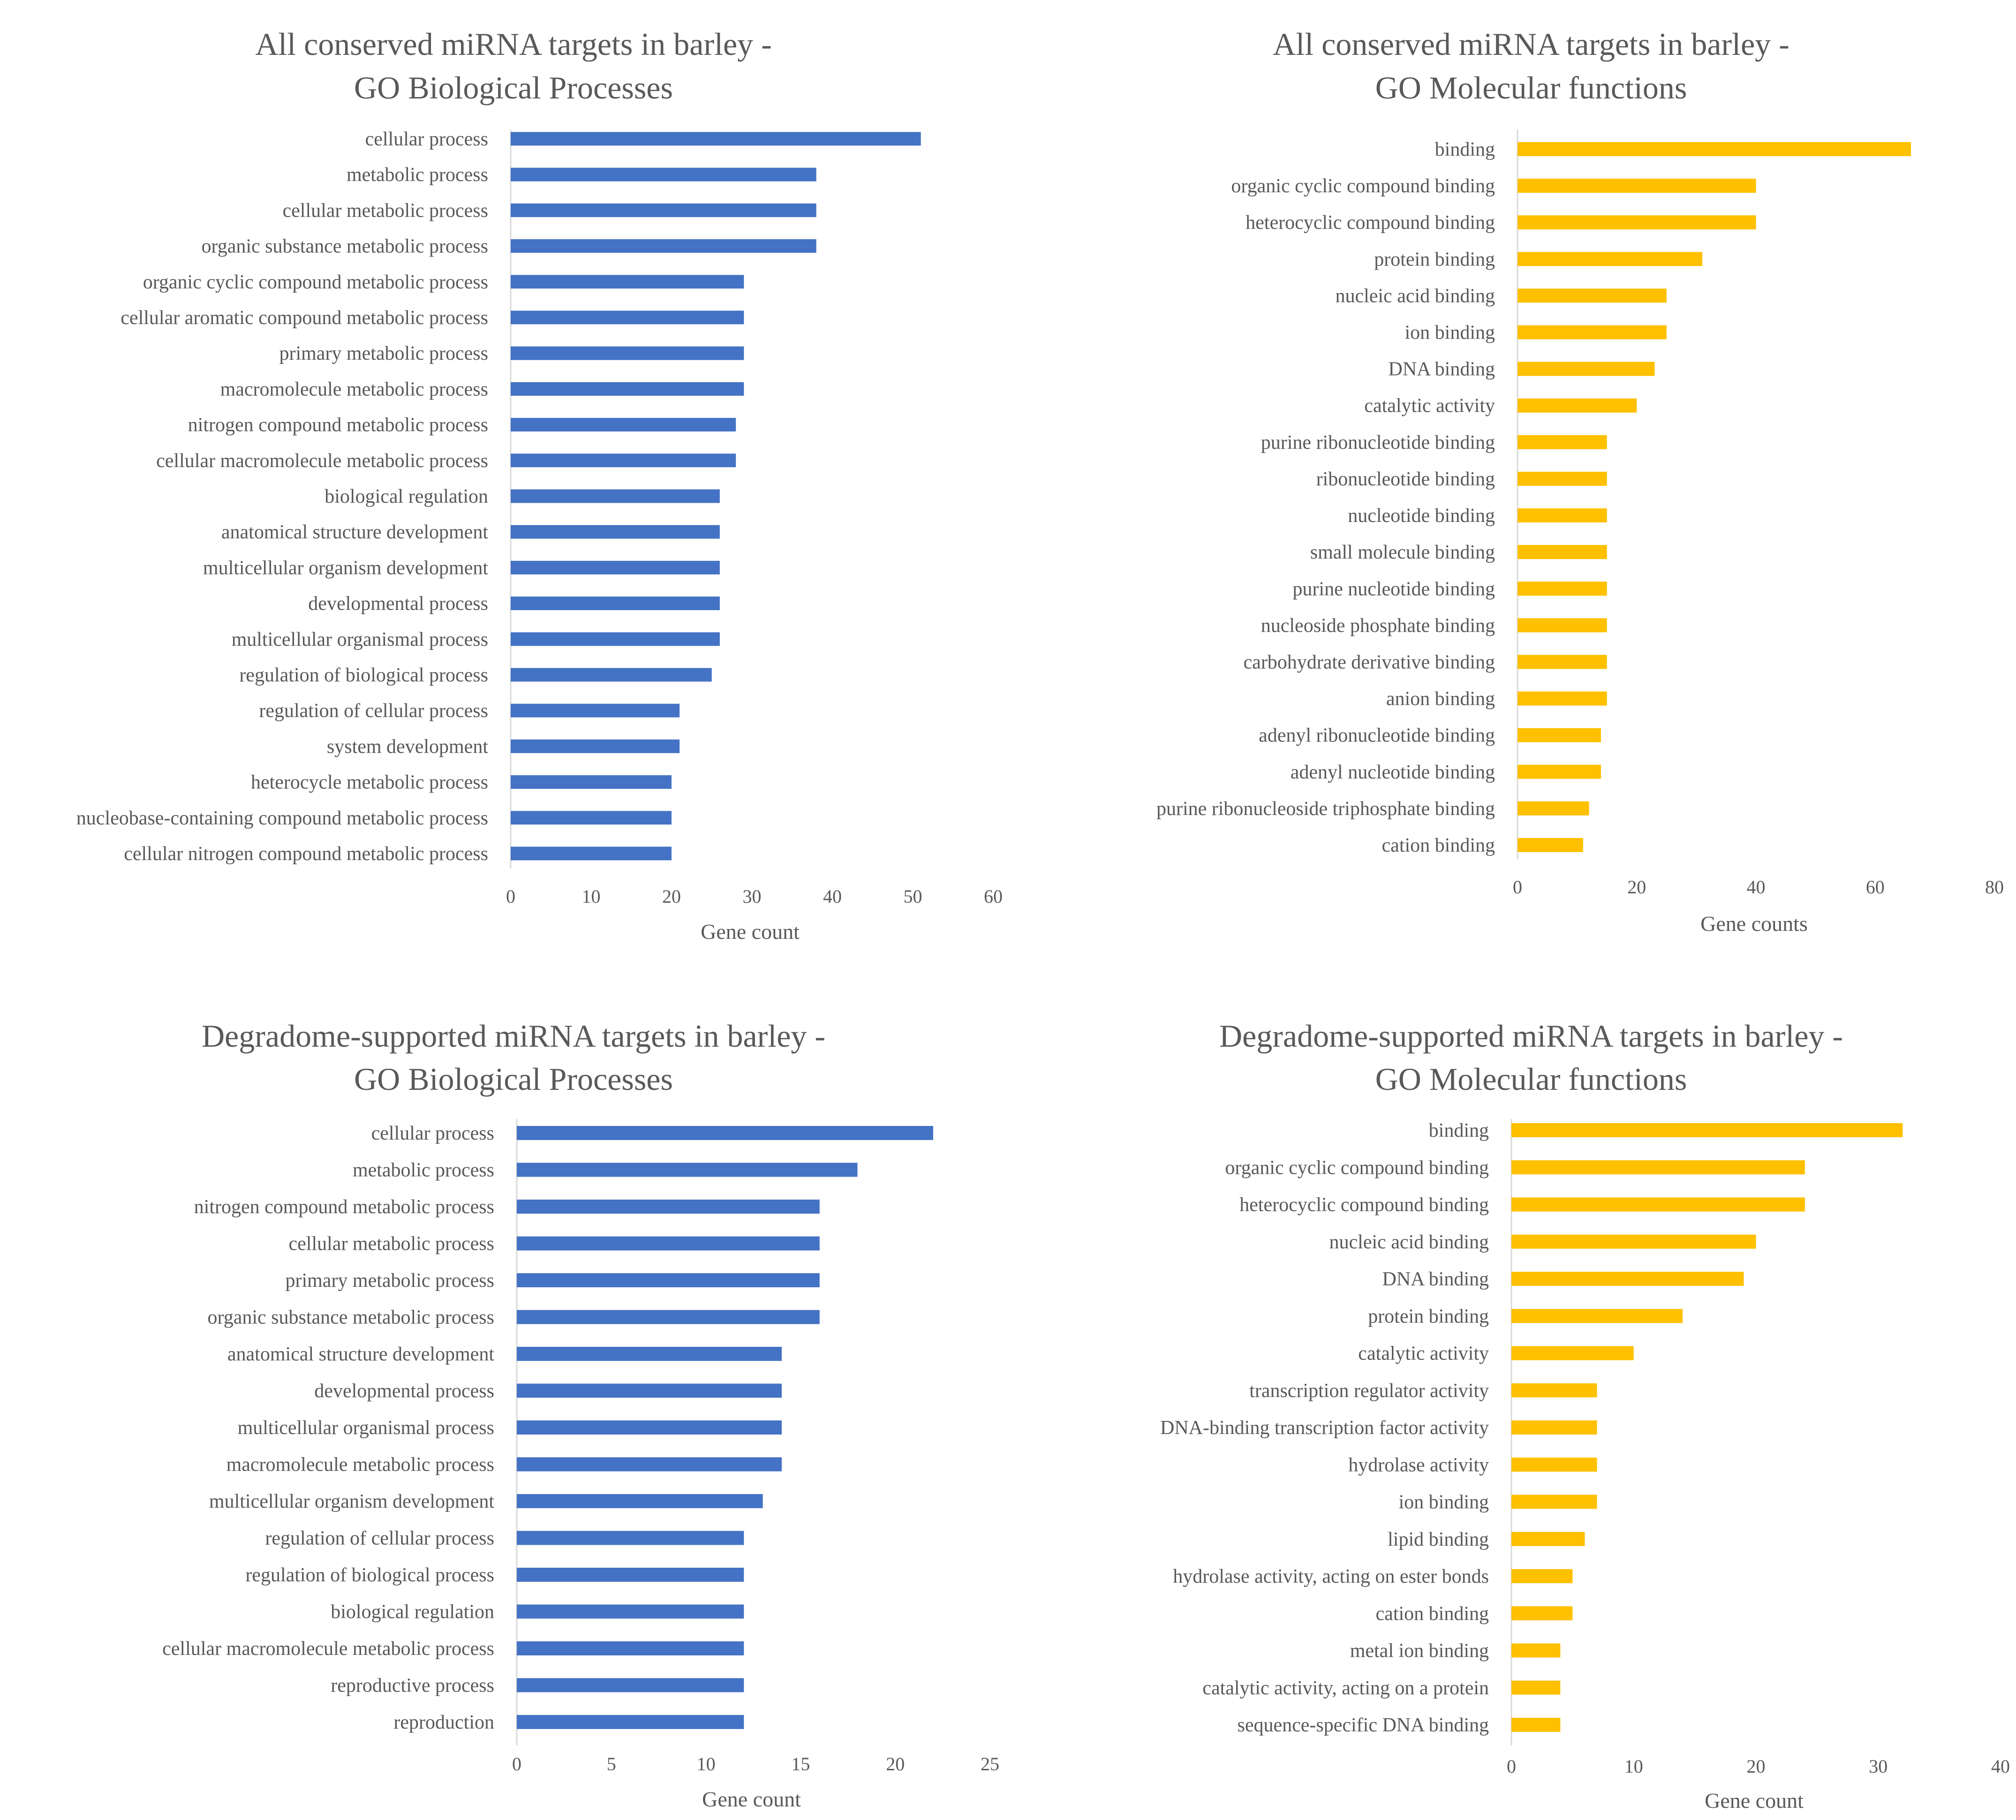 The height and width of the screenshot is (1820, 2016). I want to click on x-tick-label: 10, so click(706, 1764).